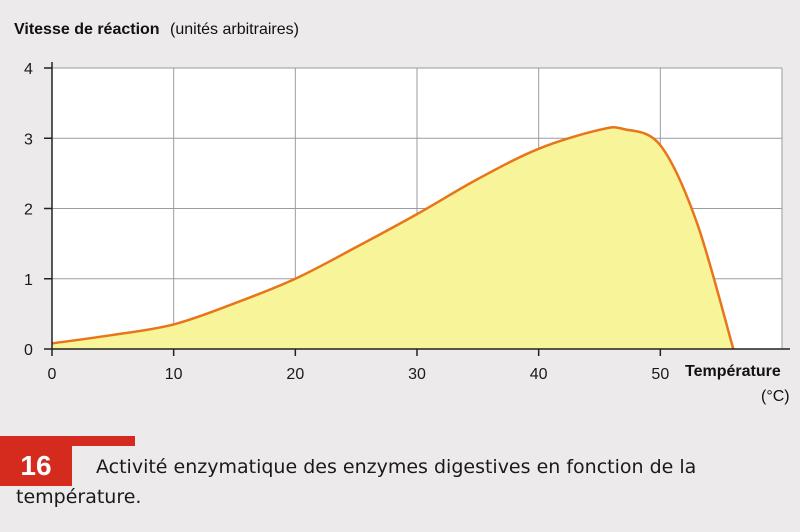  What do you see at coordinates (28, 280) in the screenshot?
I see `y-tick-label: 1` at bounding box center [28, 280].